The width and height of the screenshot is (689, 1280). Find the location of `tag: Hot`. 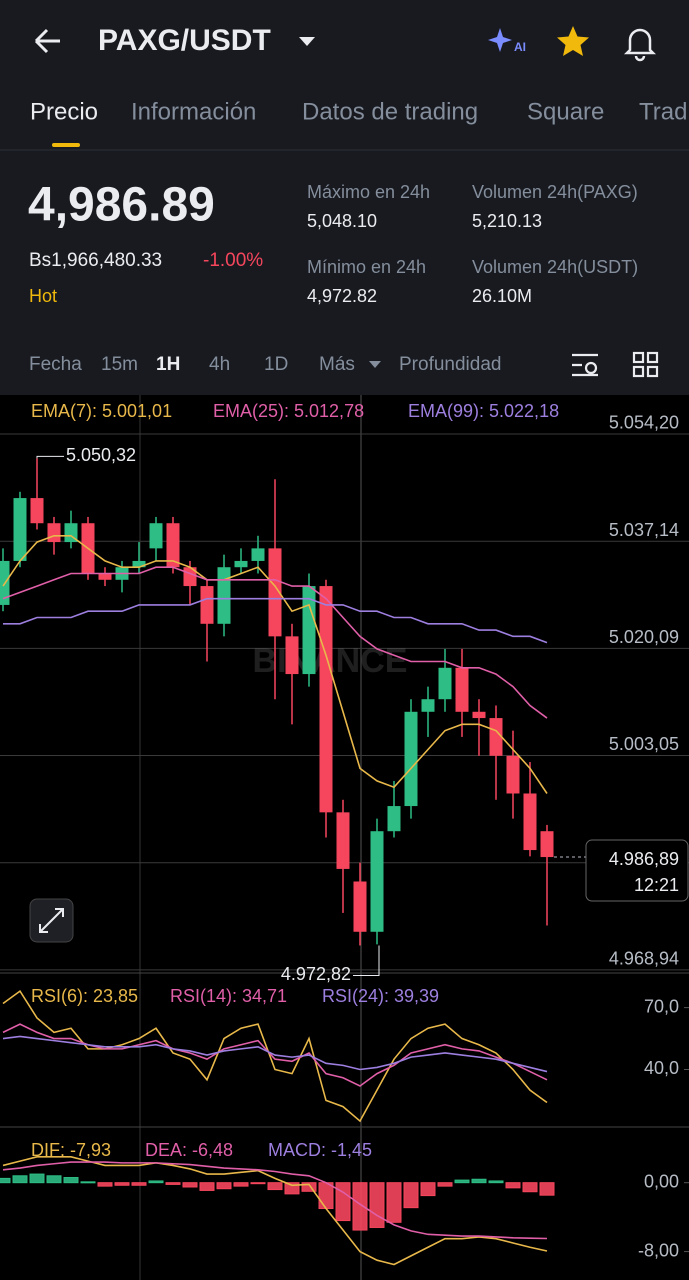

tag: Hot is located at coordinates (43, 296).